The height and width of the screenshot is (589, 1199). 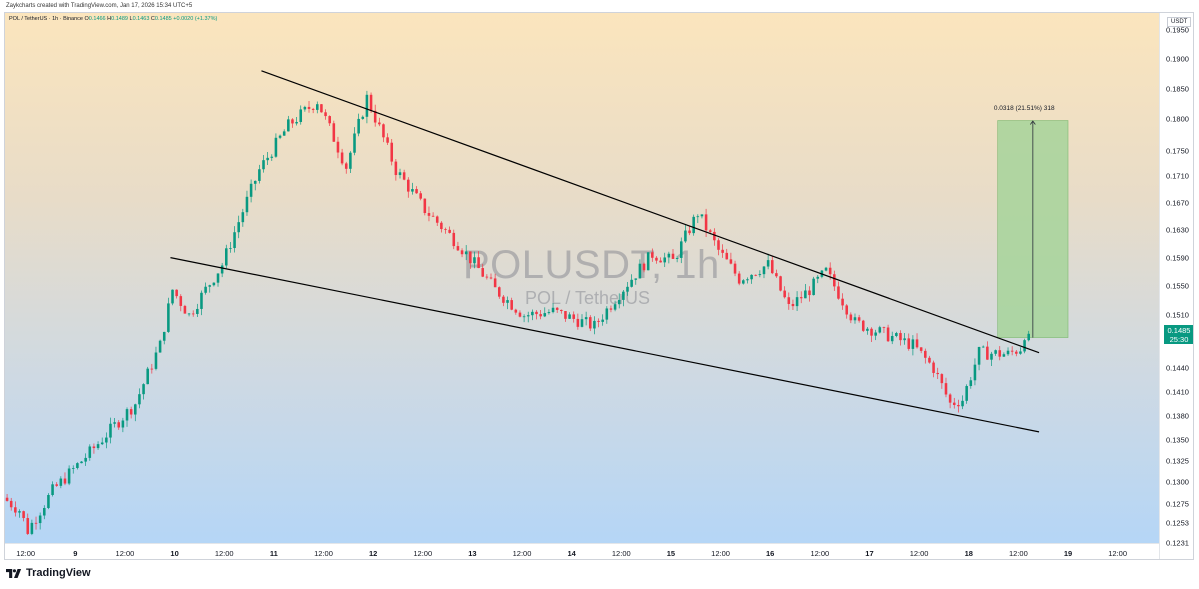 What do you see at coordinates (1177, 482) in the screenshot?
I see `price-tick-label: 0.1300` at bounding box center [1177, 482].